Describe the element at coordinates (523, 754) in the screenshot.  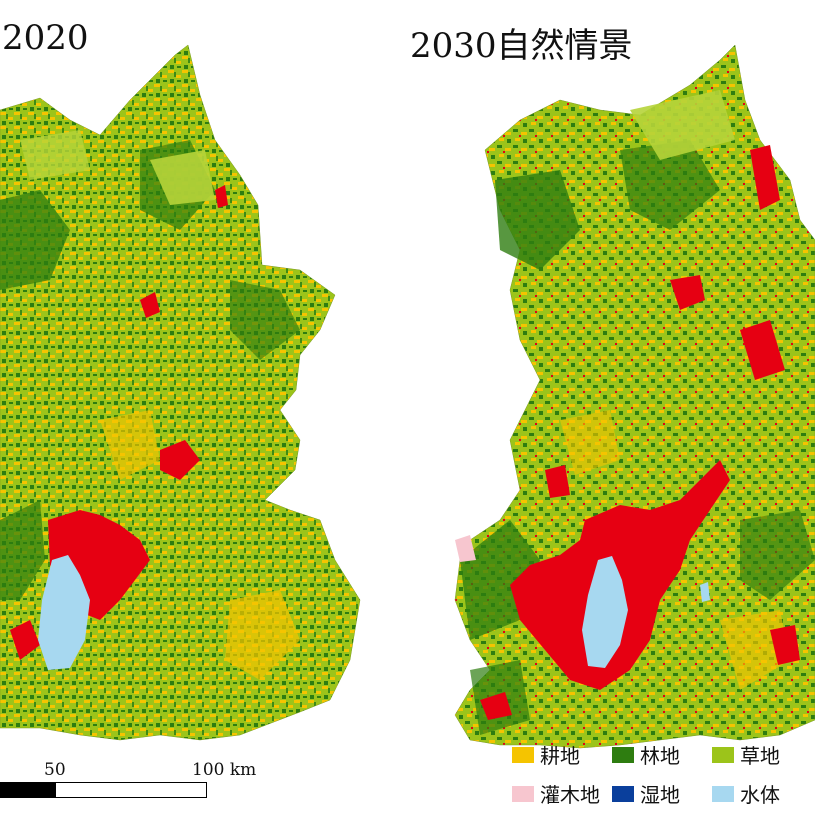
I see `swatch-cropland` at that location.